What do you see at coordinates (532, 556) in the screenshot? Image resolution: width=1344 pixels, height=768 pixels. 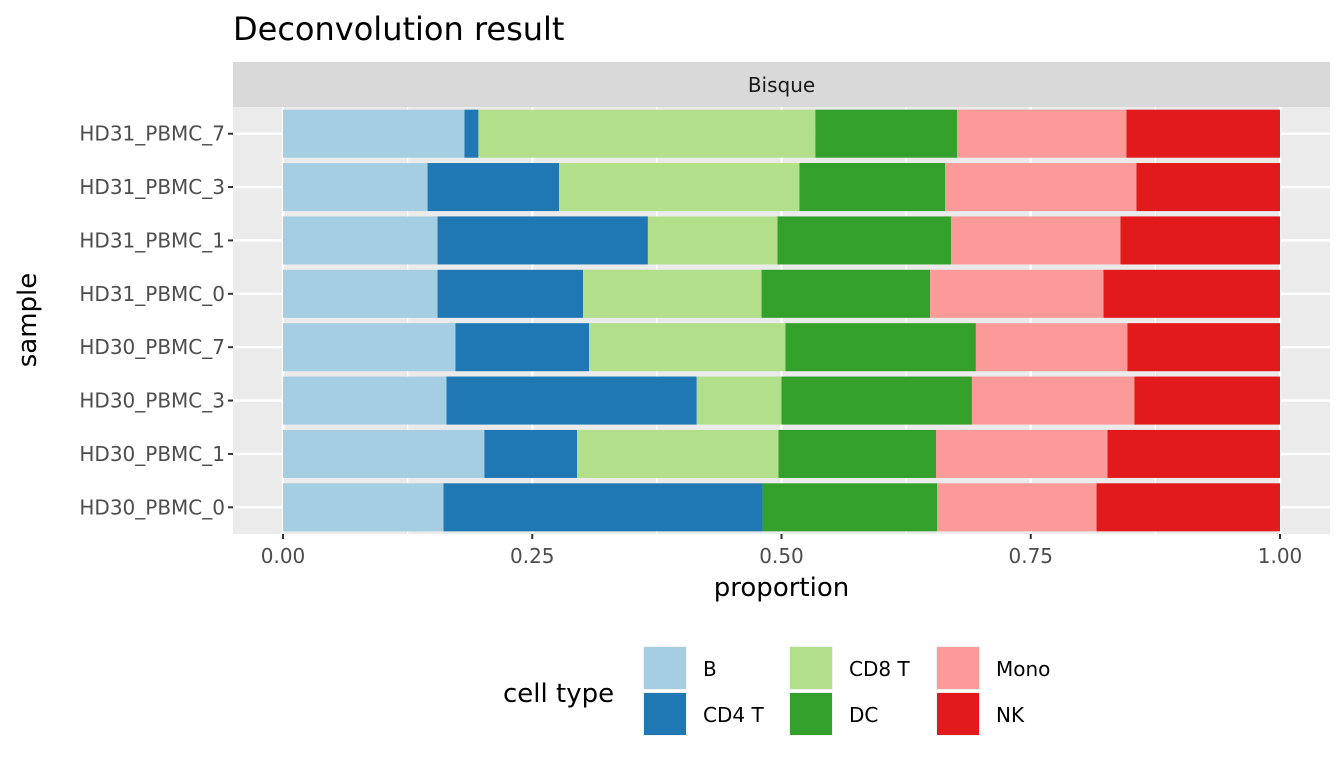 I see `x-tick-label: 0.25` at bounding box center [532, 556].